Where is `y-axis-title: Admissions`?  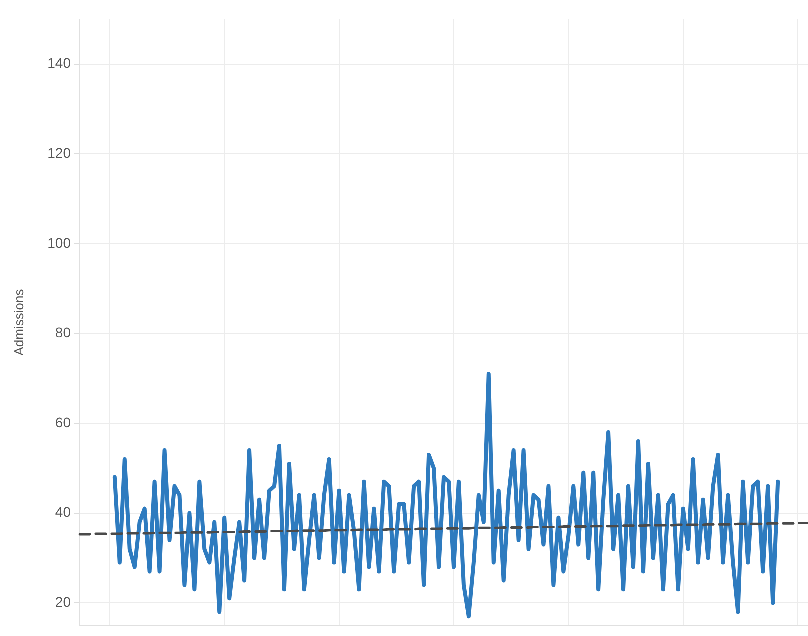
y-axis-title: Admissions is located at coordinates (18, 322).